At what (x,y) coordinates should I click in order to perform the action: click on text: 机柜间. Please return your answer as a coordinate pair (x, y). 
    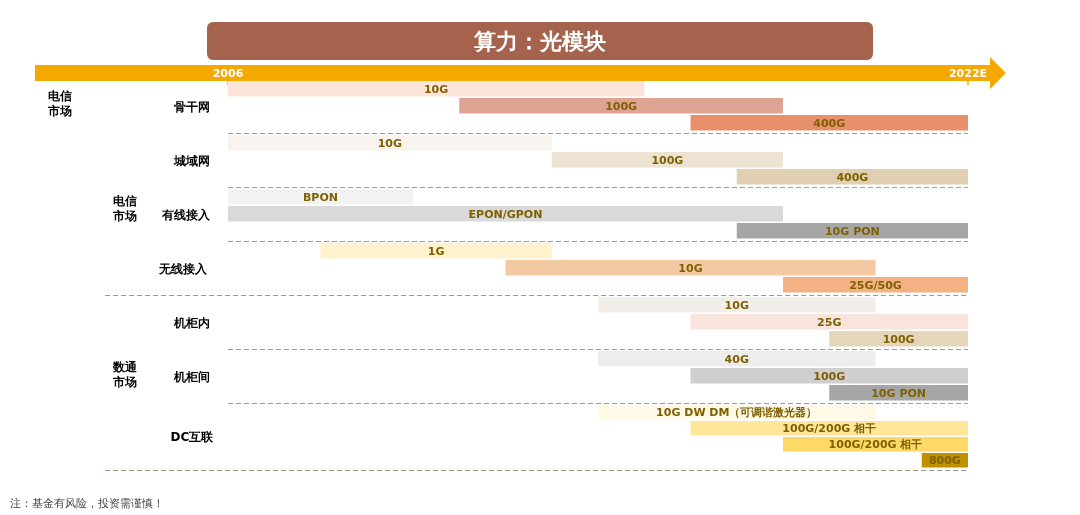
    Looking at the image, I should click on (191, 376).